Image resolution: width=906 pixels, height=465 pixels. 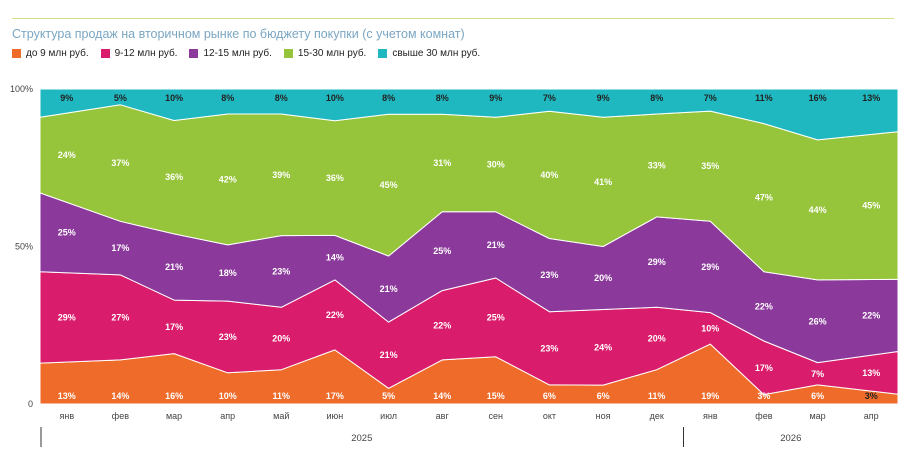 I want to click on data-label: 30%, so click(x=496, y=165).